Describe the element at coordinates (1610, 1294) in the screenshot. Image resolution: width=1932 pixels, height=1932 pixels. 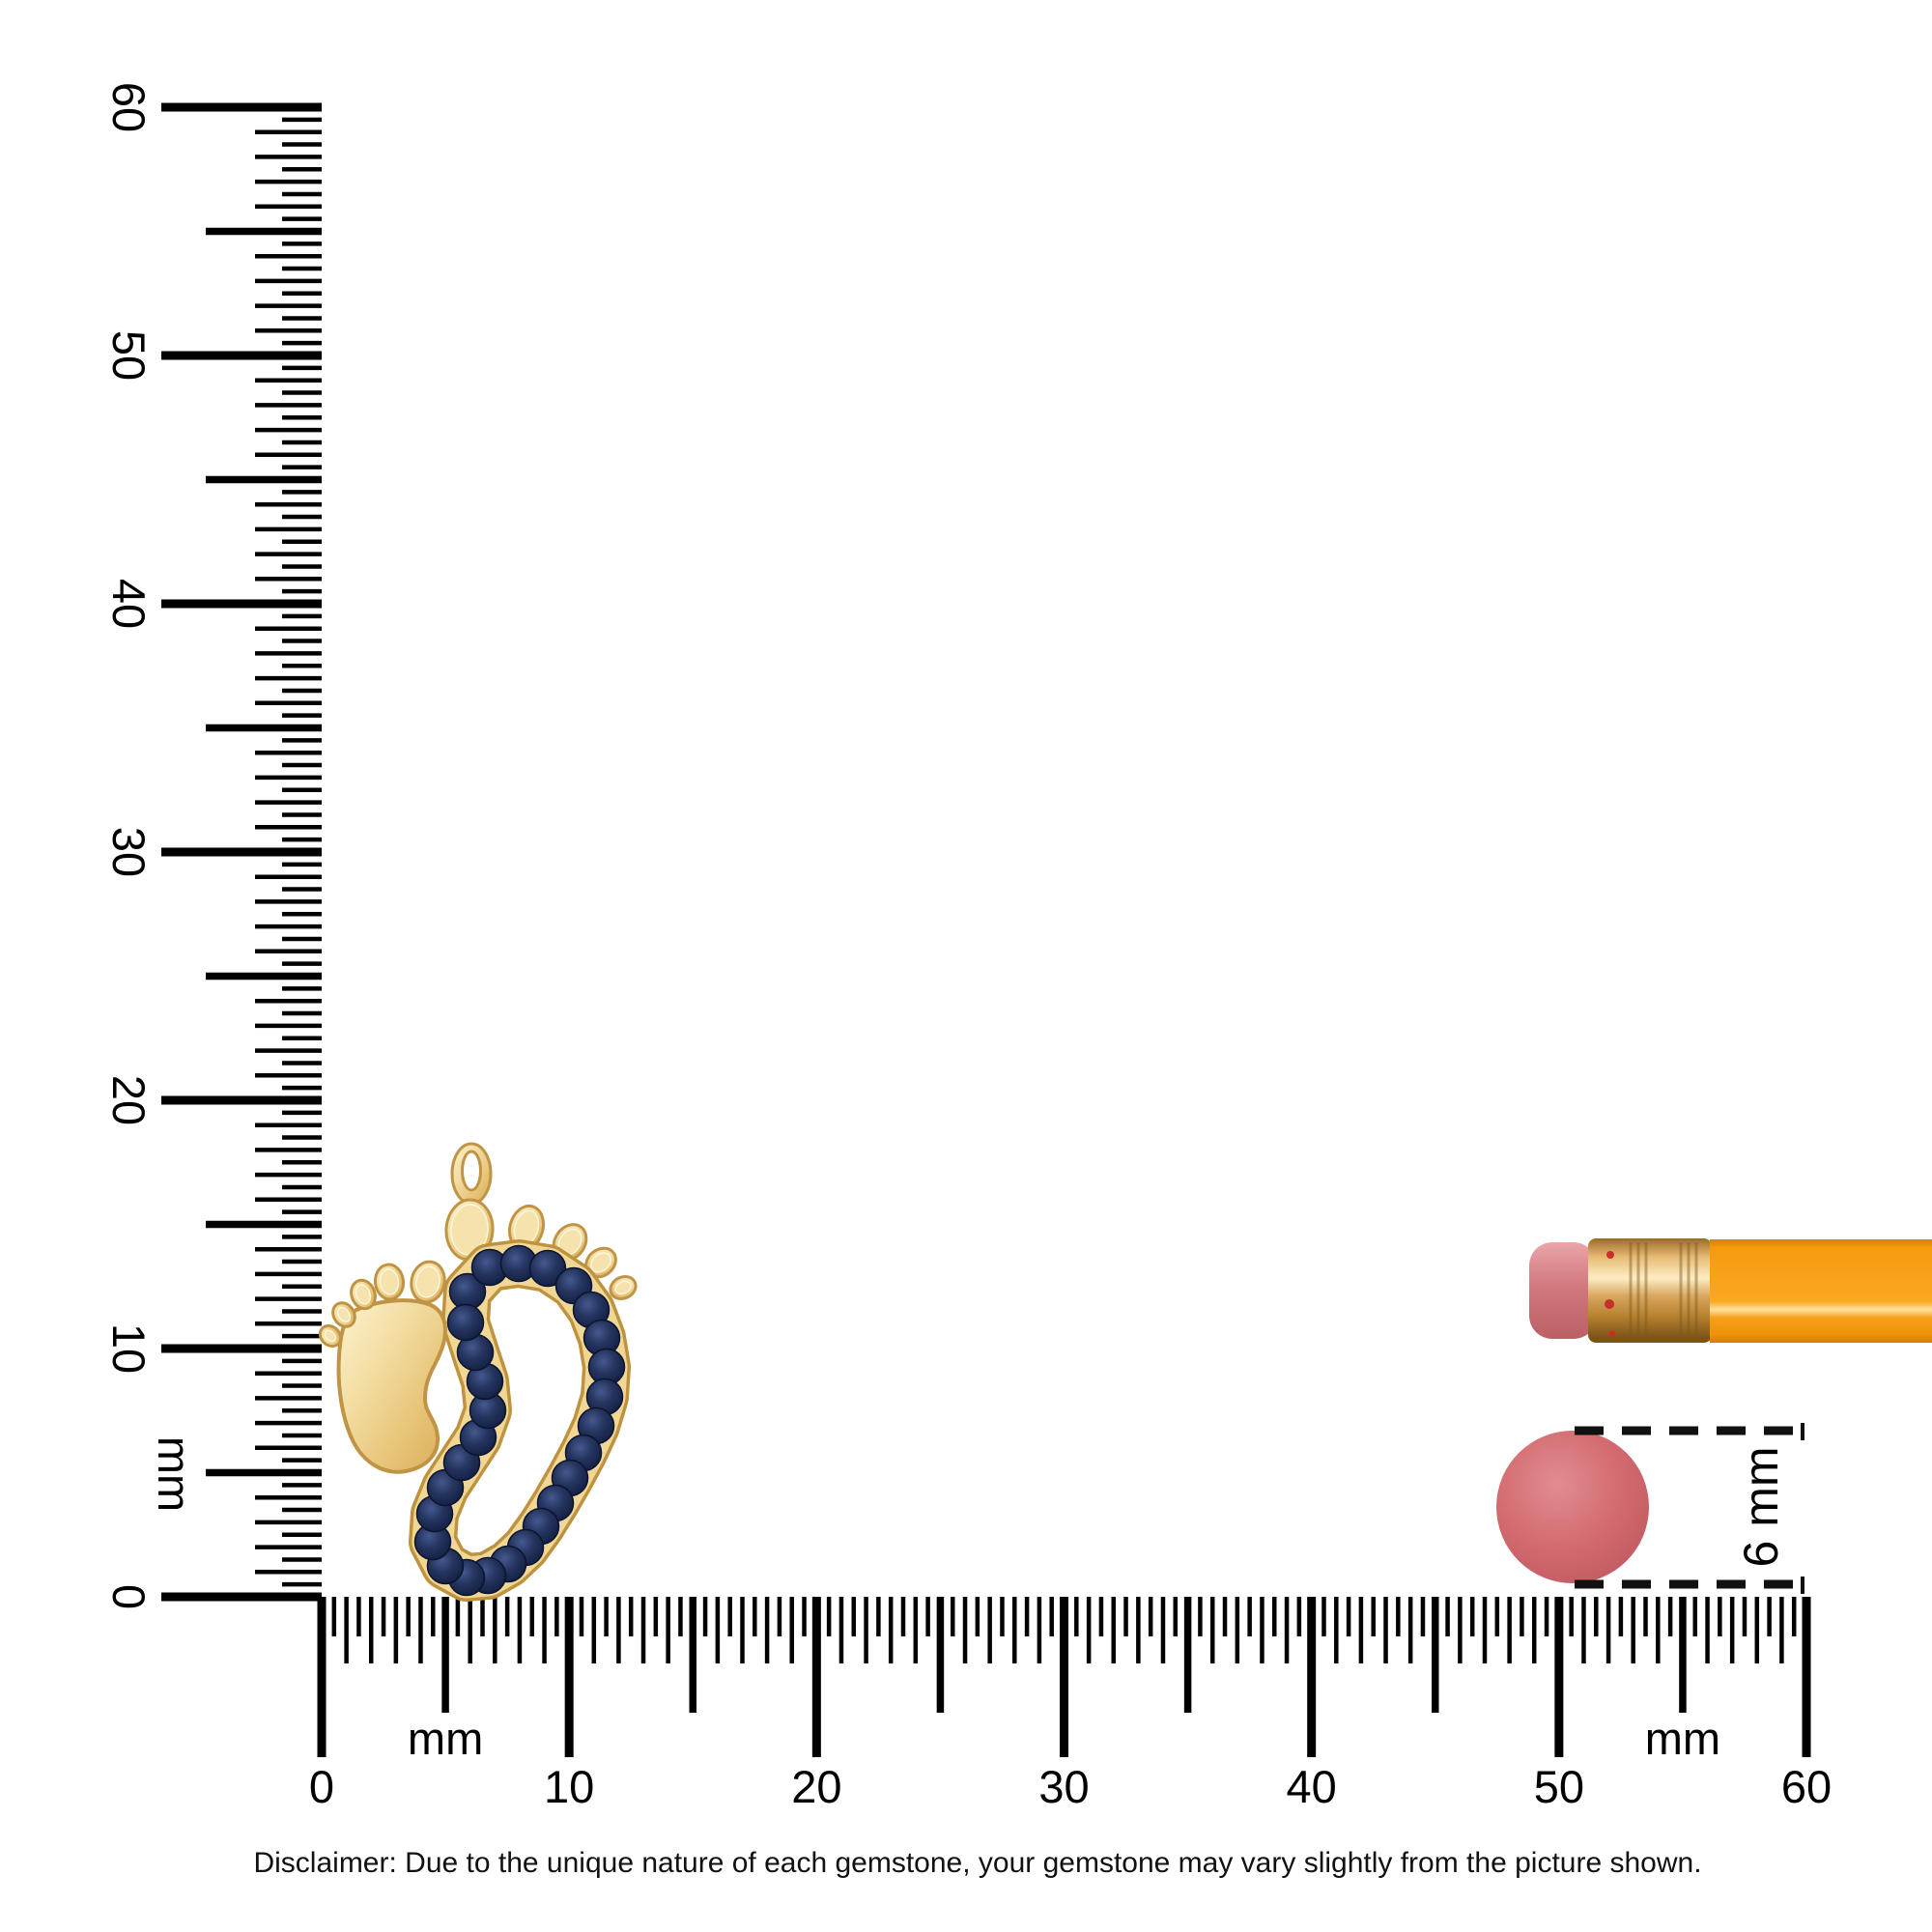
I see `ferrule-dots` at that location.